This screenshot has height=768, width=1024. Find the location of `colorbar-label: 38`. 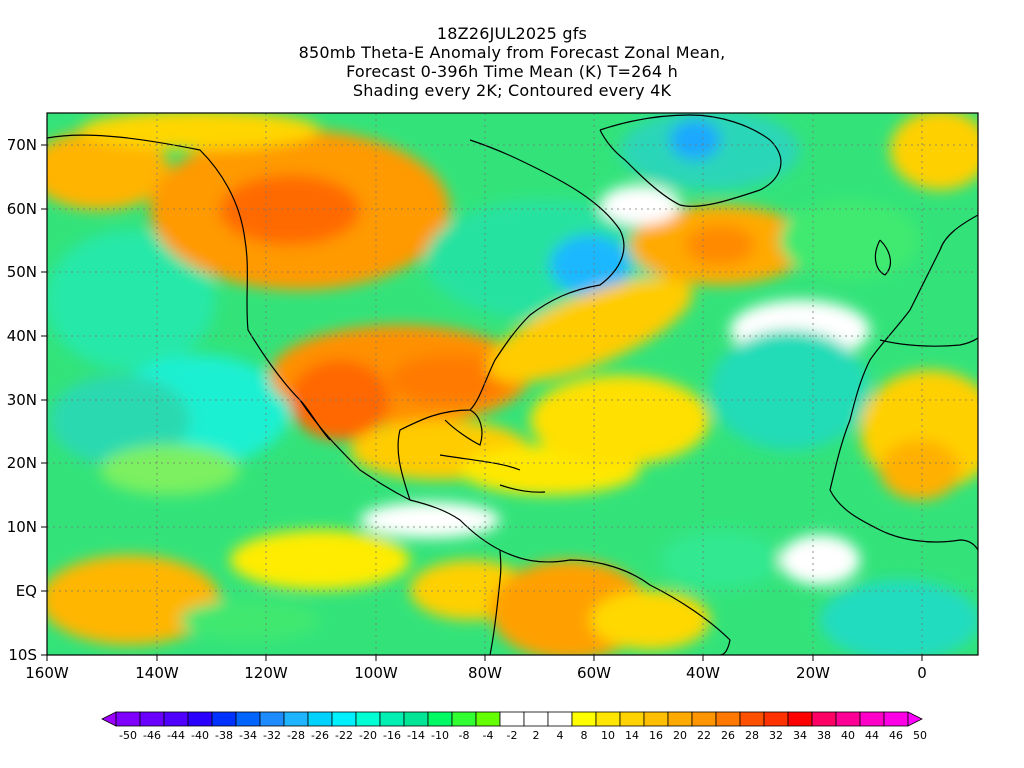

colorbar-label: 38 is located at coordinates (824, 735).